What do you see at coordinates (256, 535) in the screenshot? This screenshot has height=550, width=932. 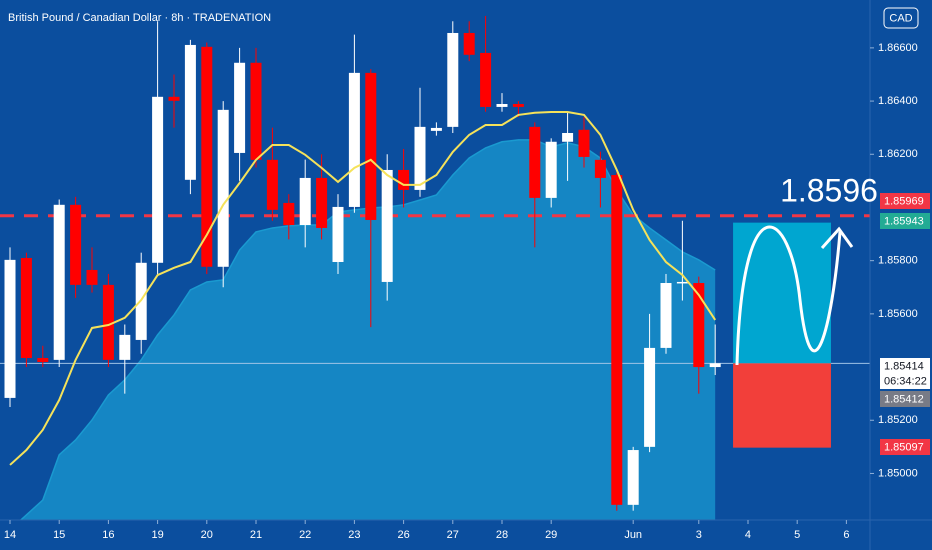 I see `x-tick-label: 21` at bounding box center [256, 535].